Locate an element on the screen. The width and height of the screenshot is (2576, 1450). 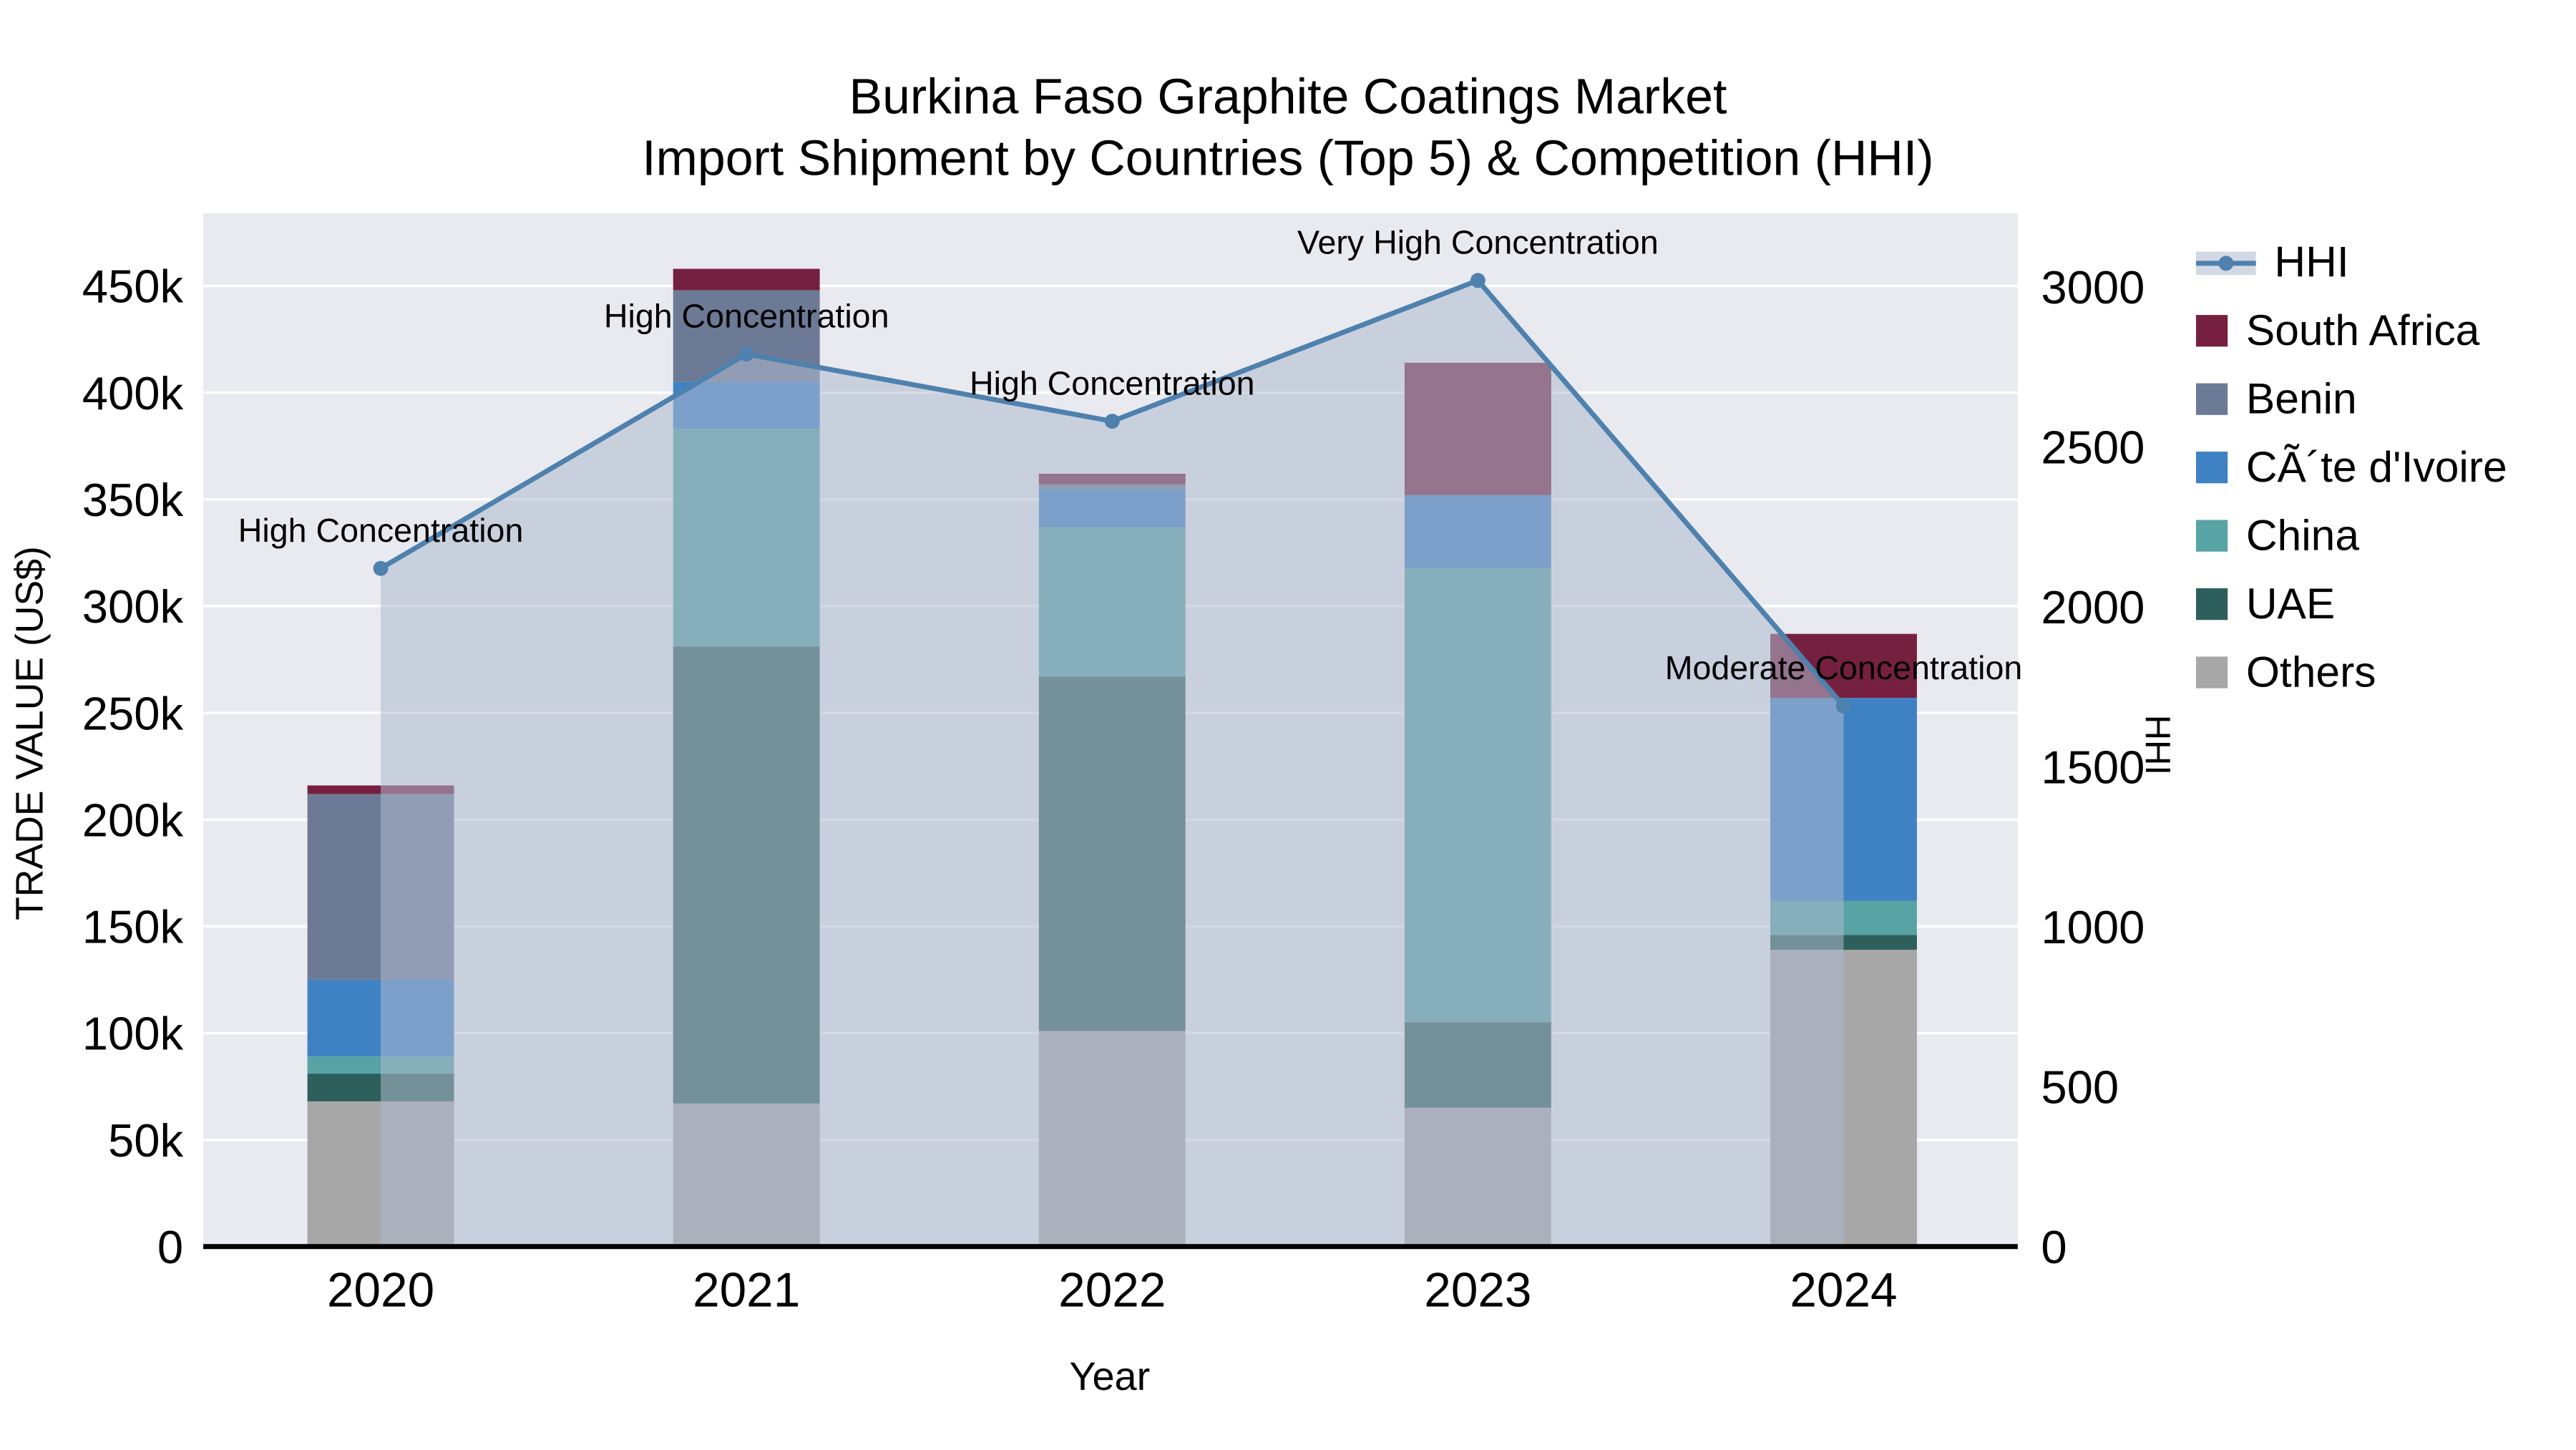
y-axis-title-left: TRADE VALUE (US$) is located at coordinates (29, 733).